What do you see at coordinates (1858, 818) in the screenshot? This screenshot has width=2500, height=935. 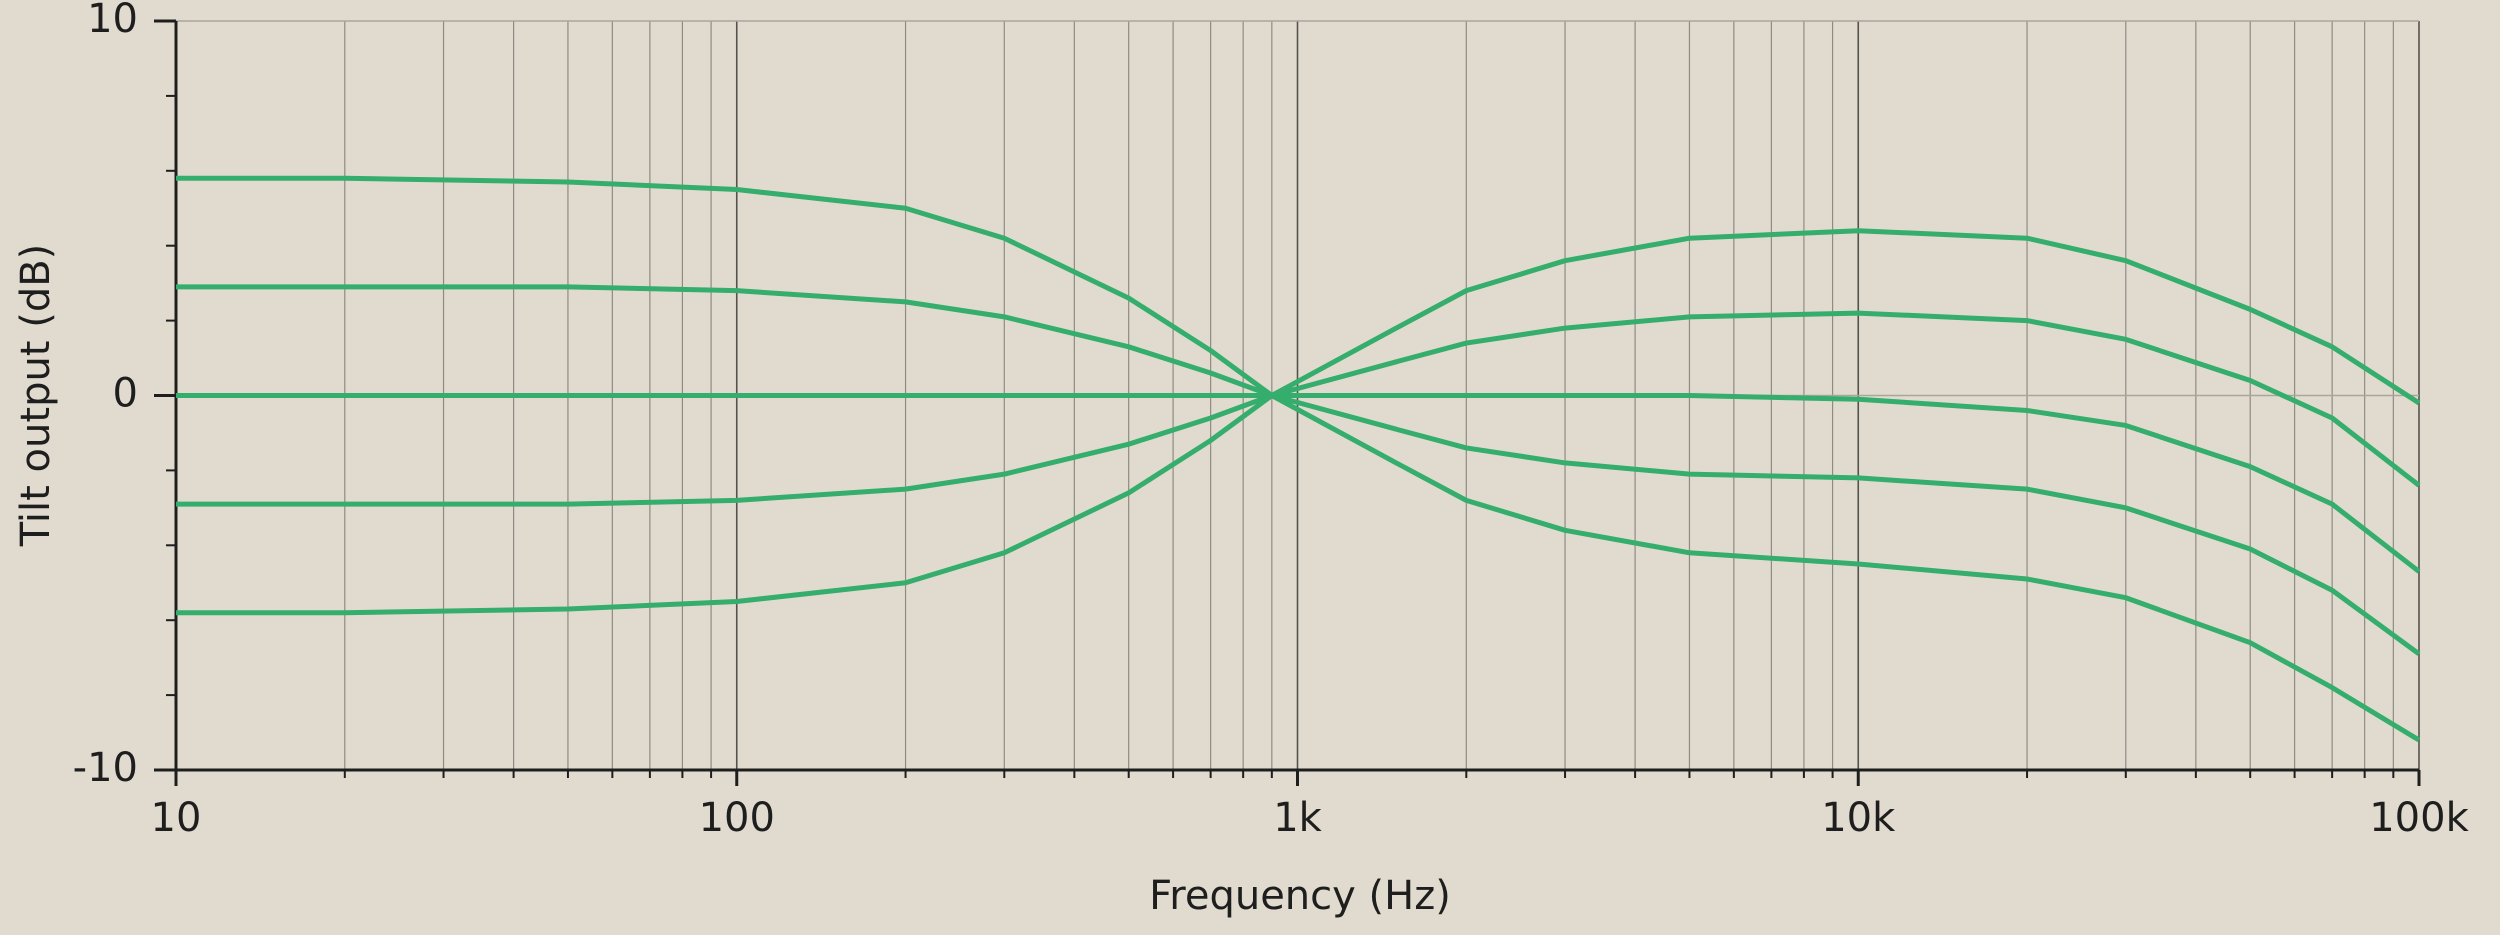 I see `x-tick-label: 10k` at bounding box center [1858, 818].